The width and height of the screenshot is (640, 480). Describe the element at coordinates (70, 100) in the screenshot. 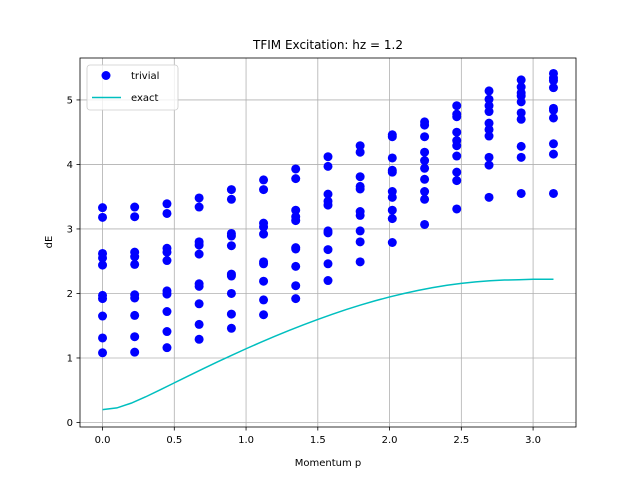

I see `y-tick-label: 5` at that location.